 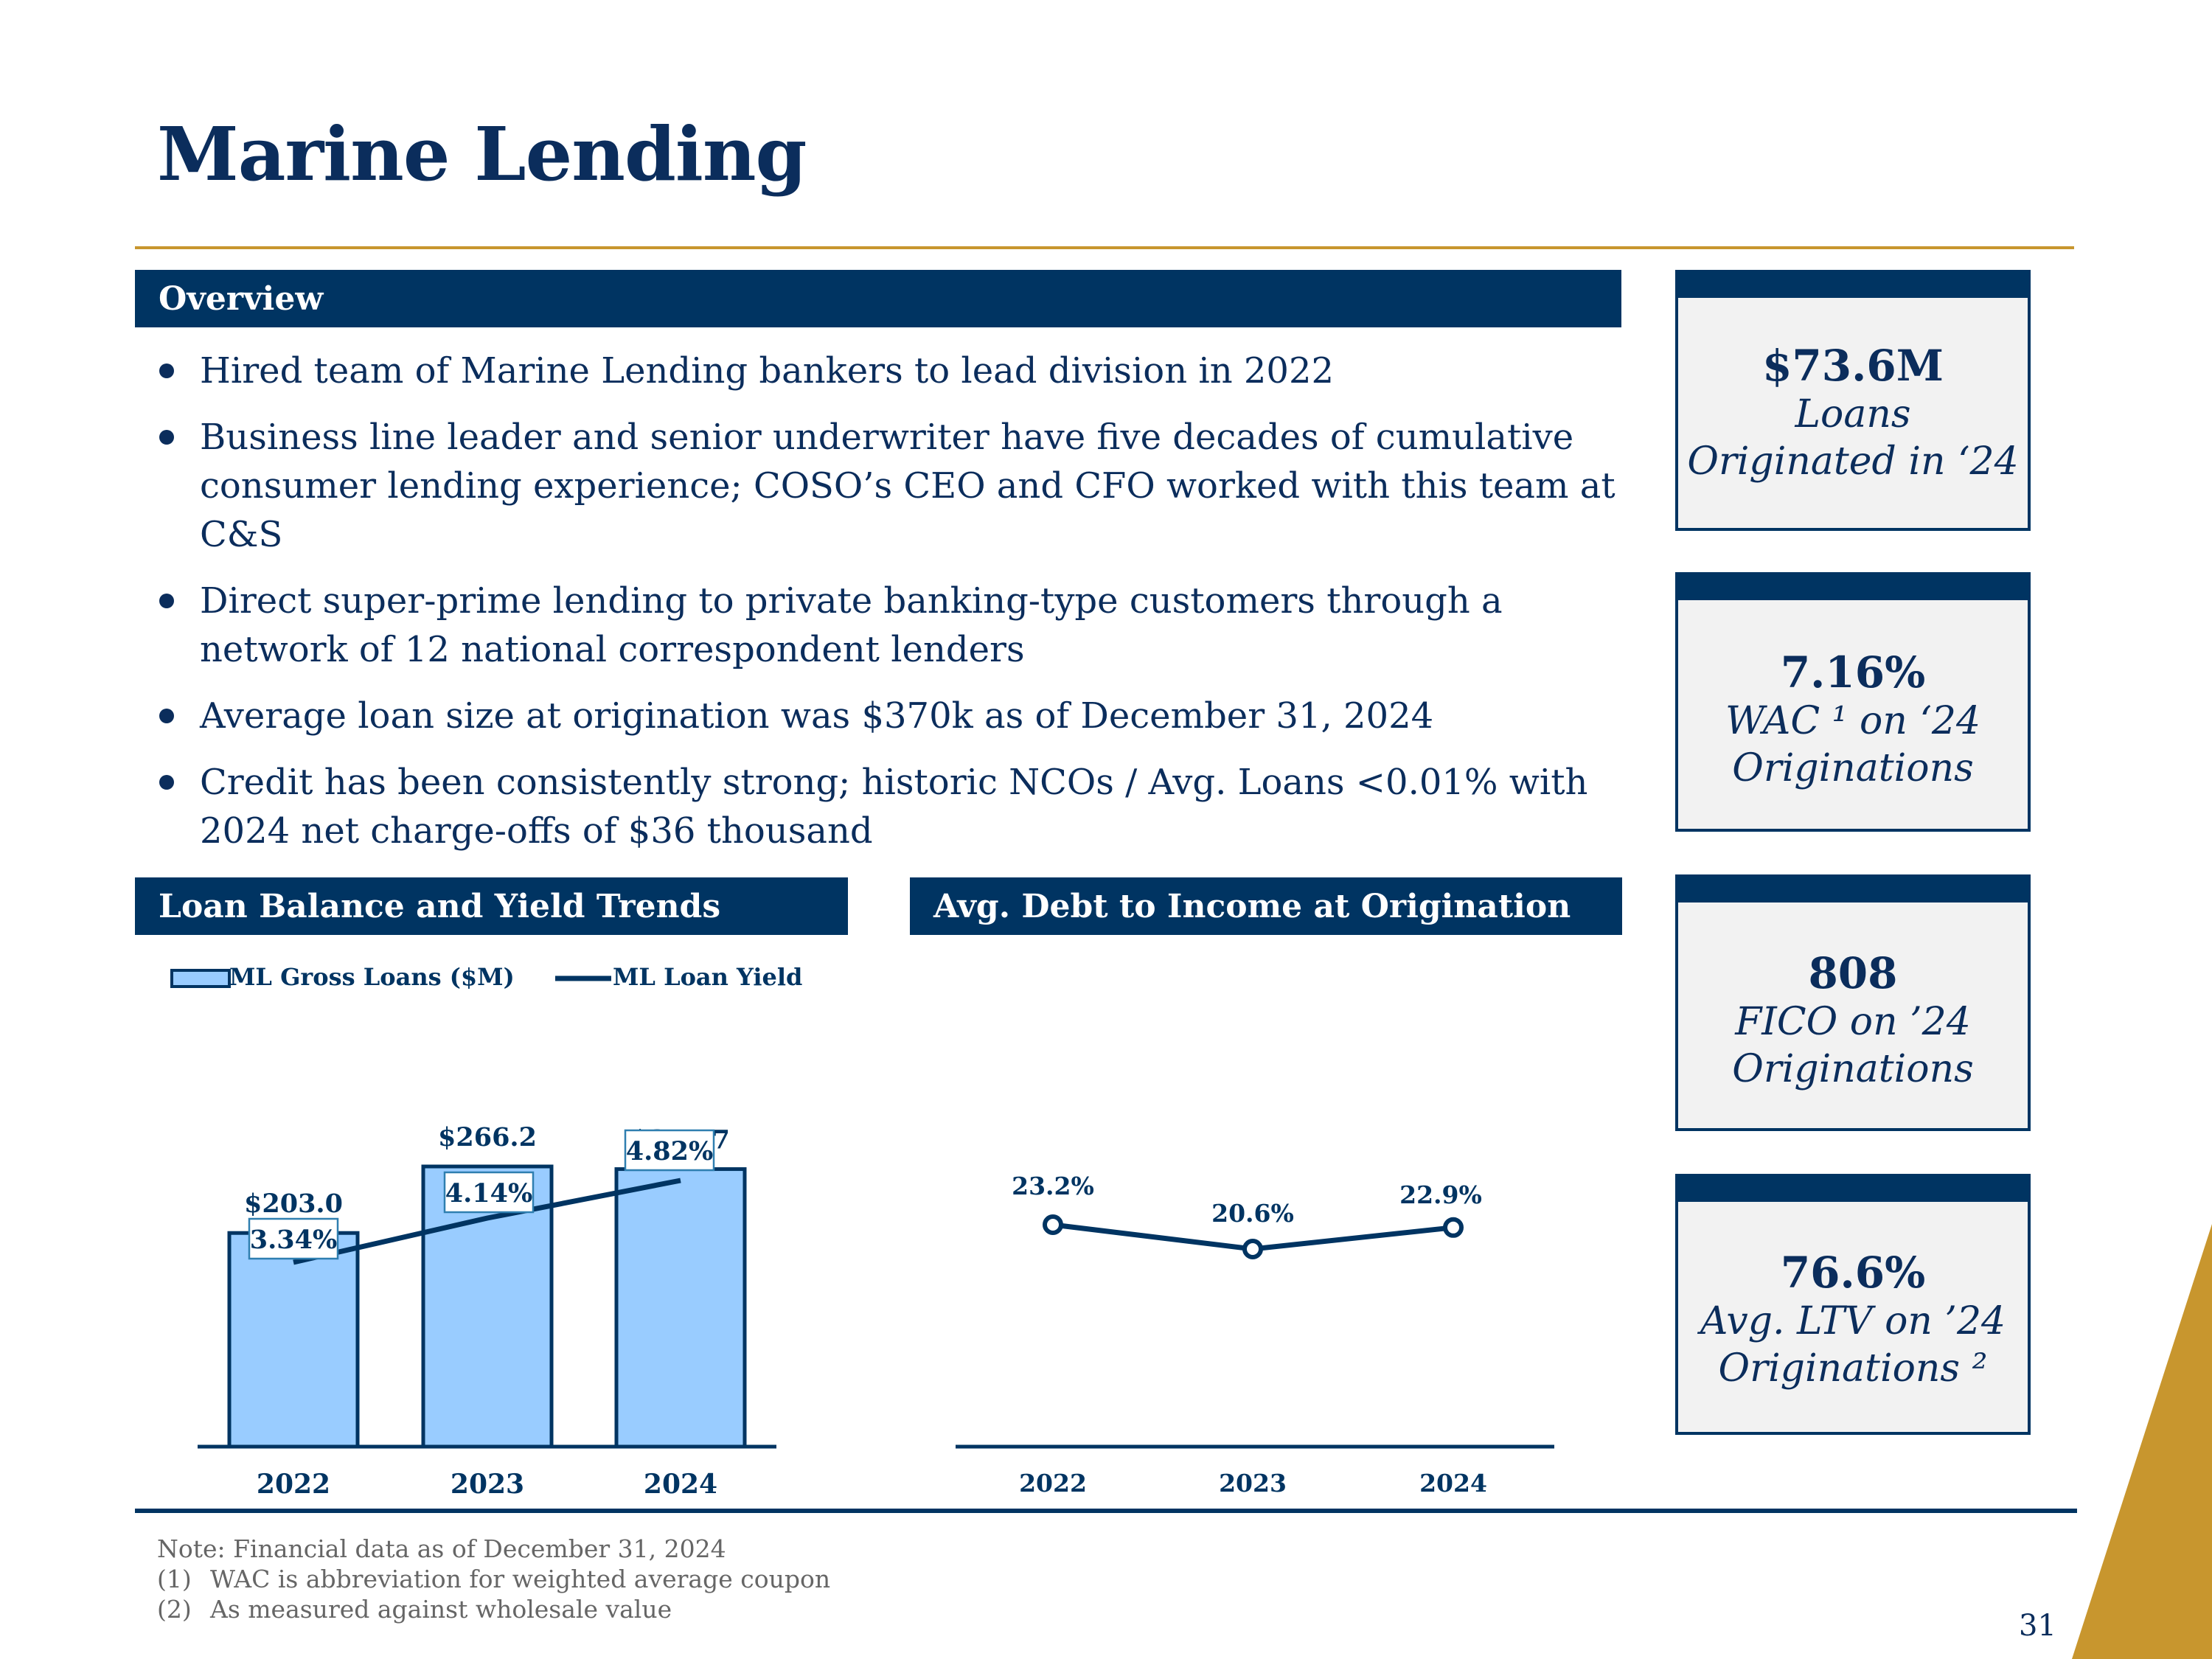 What do you see at coordinates (1853, 973) in the screenshot?
I see `stat-value: 808` at bounding box center [1853, 973].